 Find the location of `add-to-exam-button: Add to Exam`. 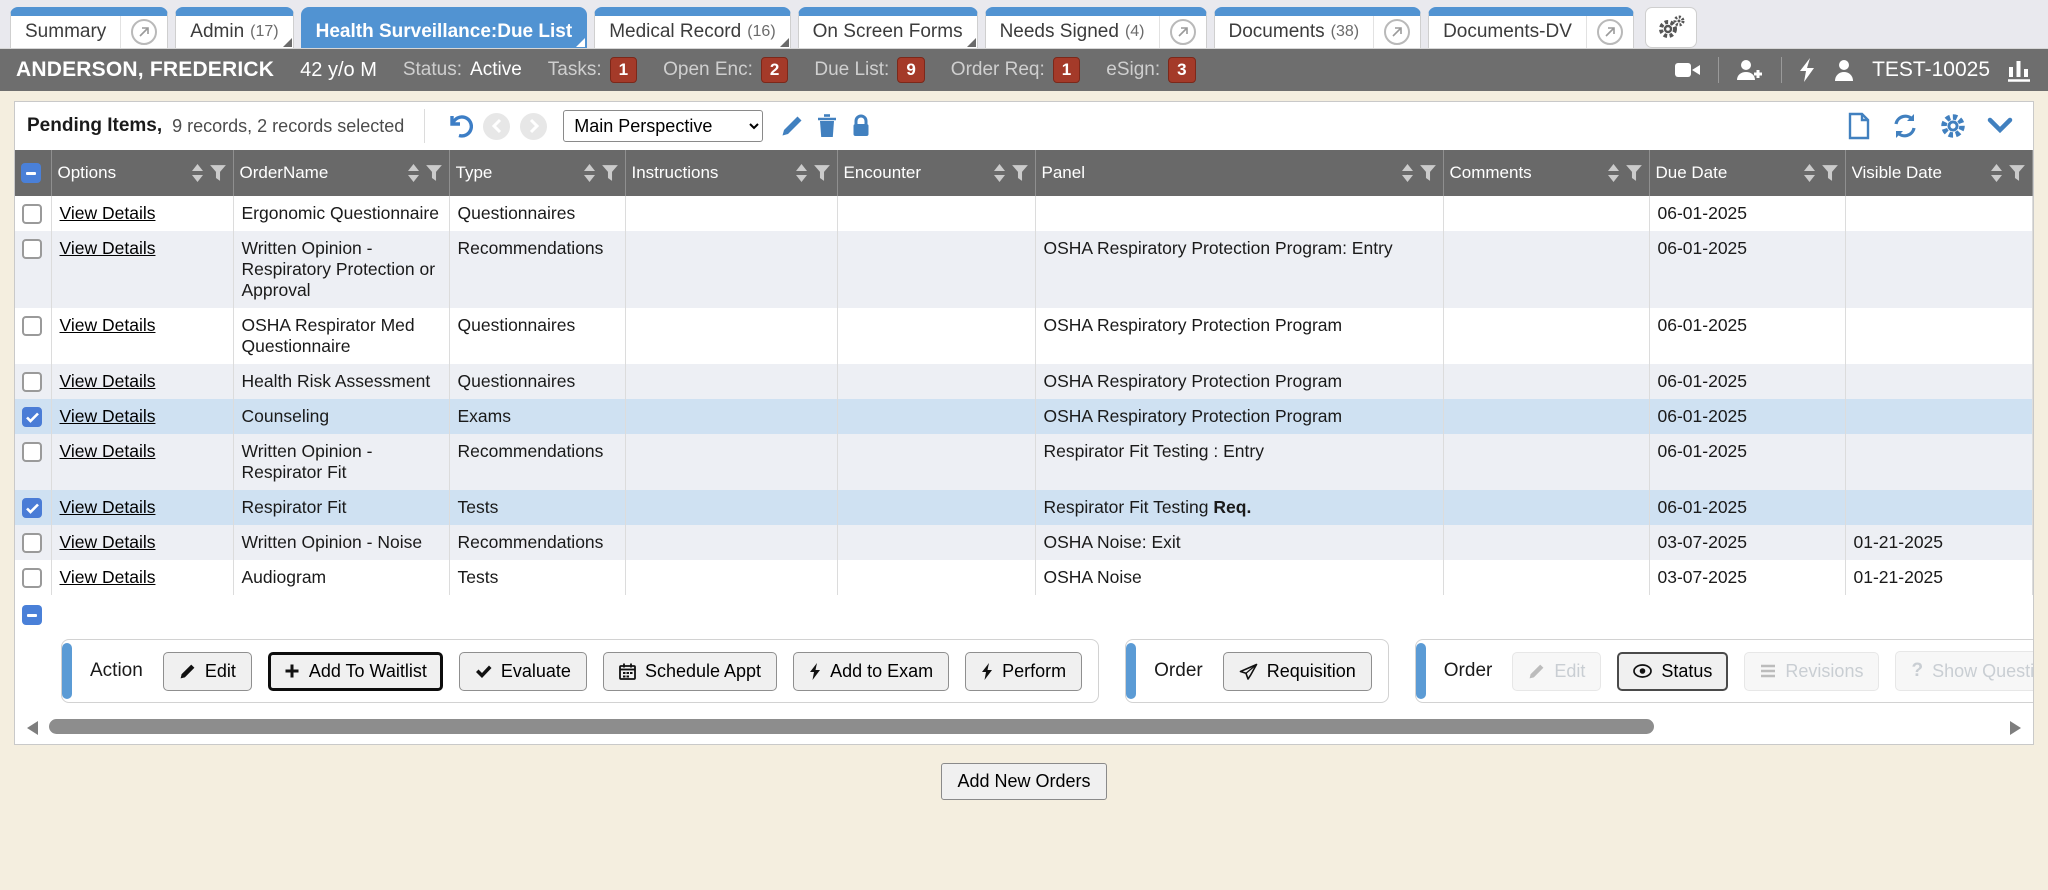

add-to-exam-button: Add to Exam is located at coordinates (871, 671).